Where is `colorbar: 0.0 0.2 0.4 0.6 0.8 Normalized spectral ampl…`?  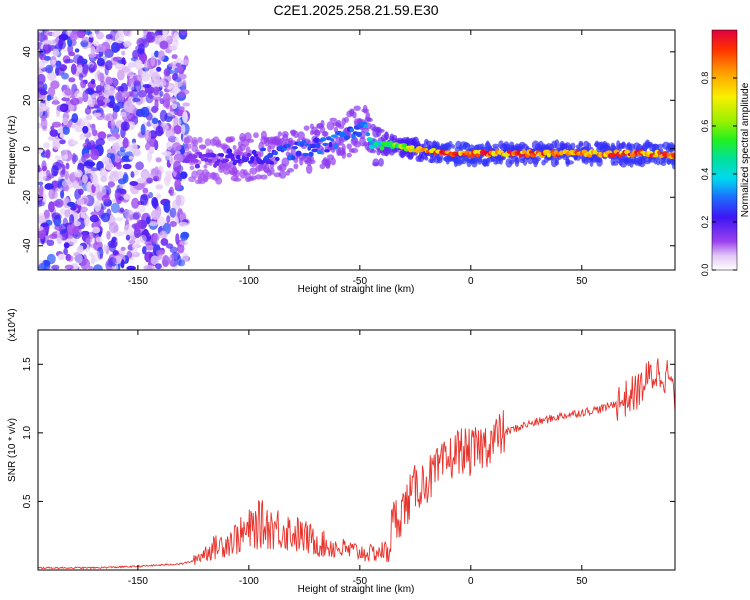 colorbar: 0.0 0.2 0.4 0.6 0.8 Normalized spectral ampl… is located at coordinates (725, 152).